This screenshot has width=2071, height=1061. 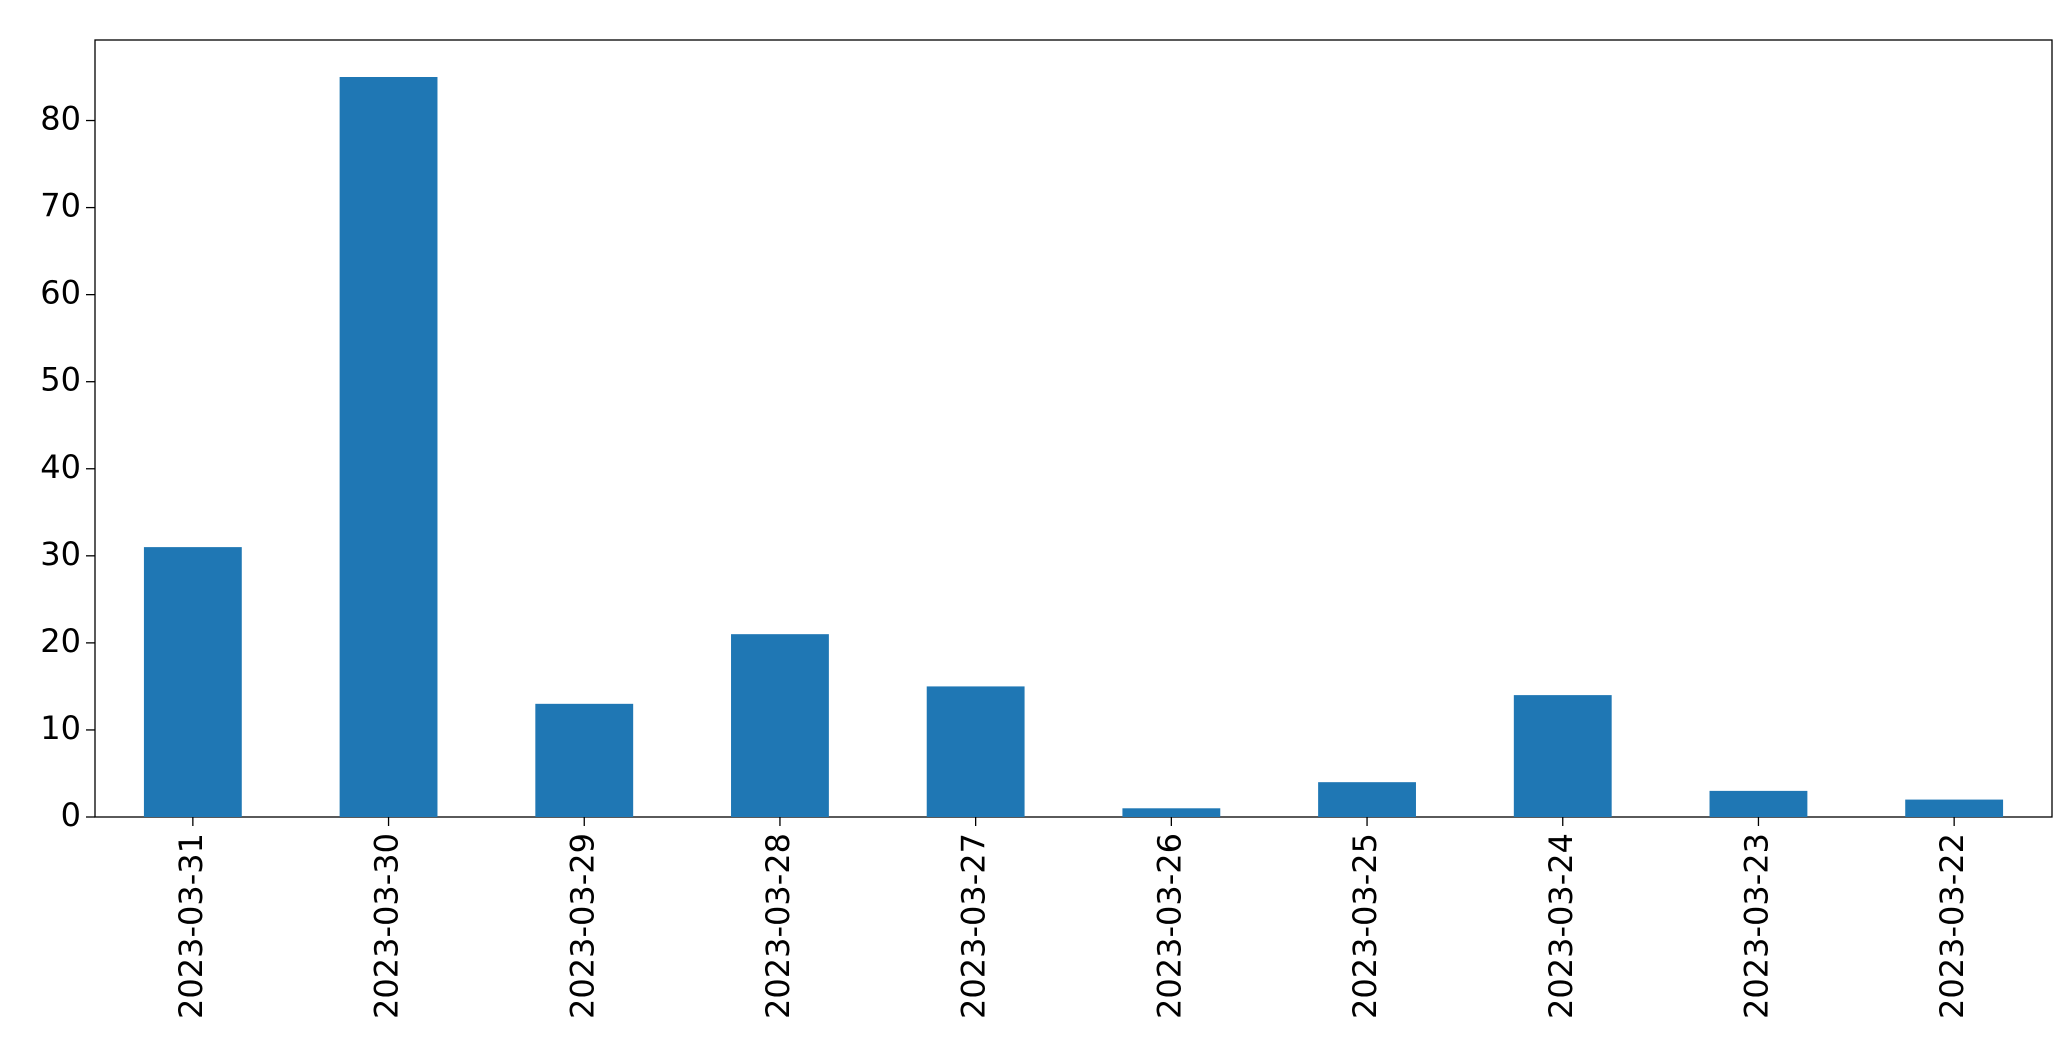 I want to click on y-tick-label: 20, so click(x=60, y=641).